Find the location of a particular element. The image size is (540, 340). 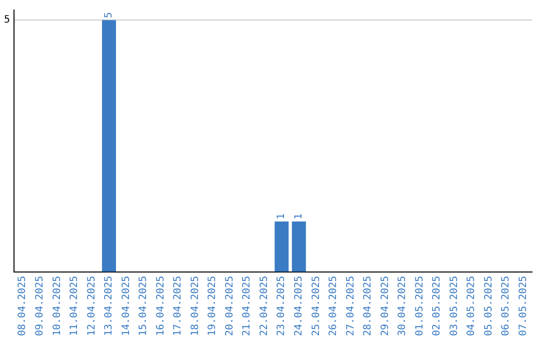

x-tick-label: 12.04.2025 is located at coordinates (92, 306).